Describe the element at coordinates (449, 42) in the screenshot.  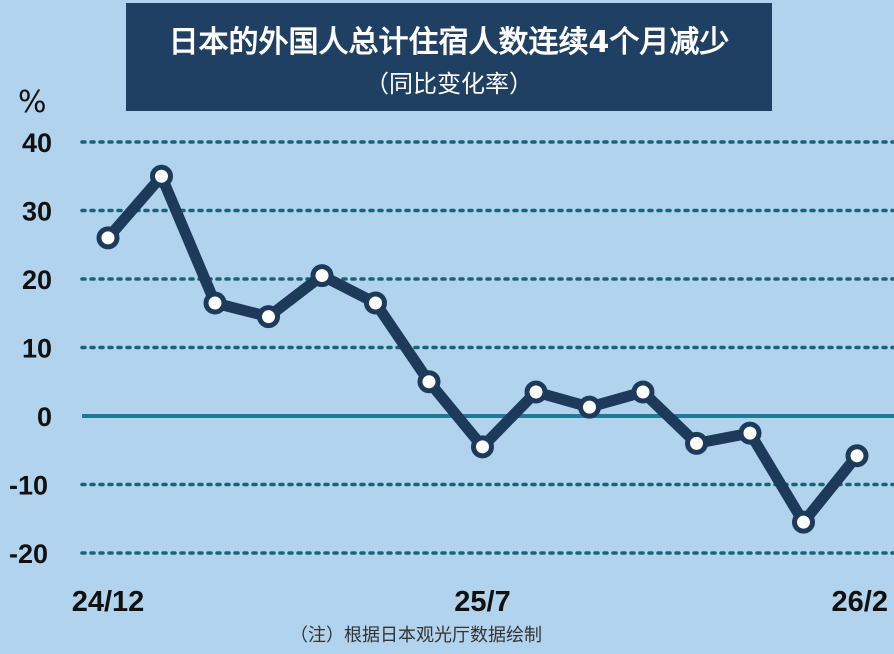
I see `chart-title: 日本的外国人总计住宿人数连续4个月减少` at that location.